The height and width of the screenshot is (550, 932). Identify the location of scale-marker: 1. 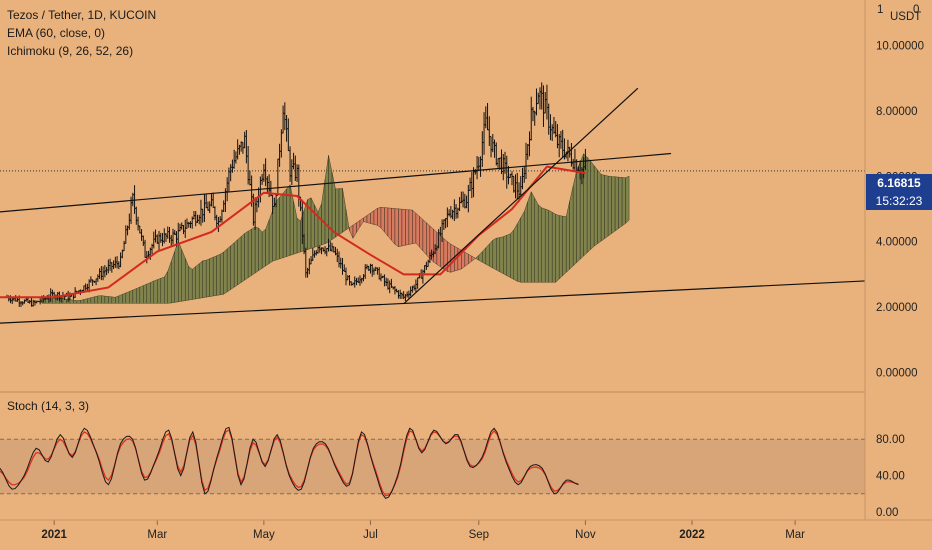
(880, 10).